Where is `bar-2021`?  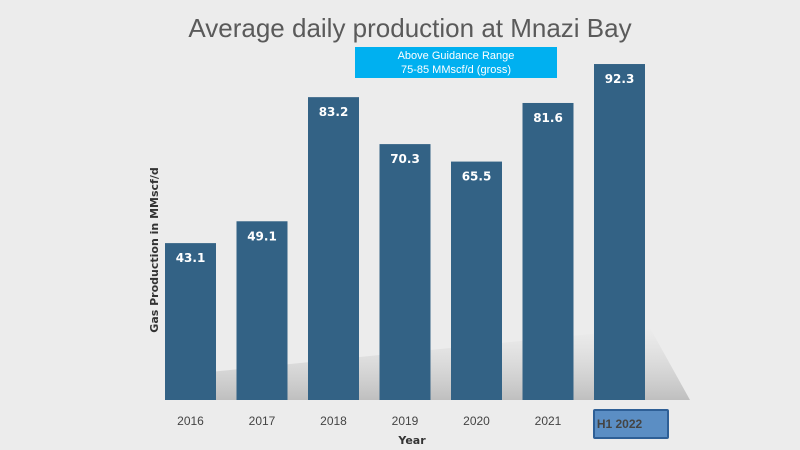
bar-2021 is located at coordinates (548, 251).